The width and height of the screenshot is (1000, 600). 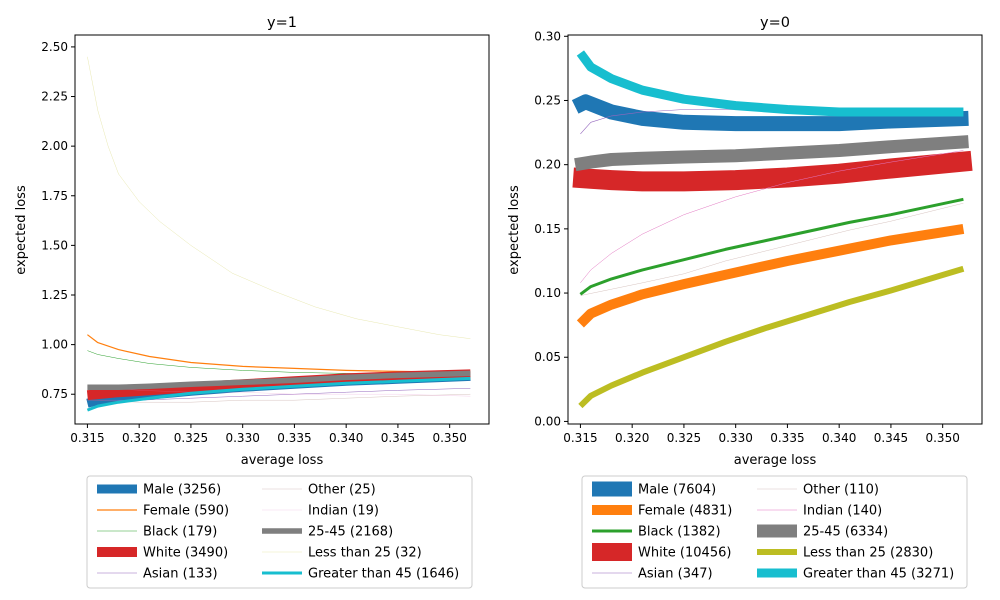 I want to click on legend-item: Asian (347), so click(x=652, y=574).